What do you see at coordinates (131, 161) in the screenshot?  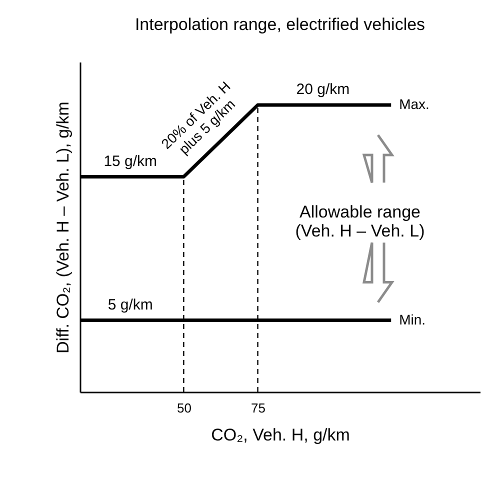 I see `data-label: 15 g/km` at bounding box center [131, 161].